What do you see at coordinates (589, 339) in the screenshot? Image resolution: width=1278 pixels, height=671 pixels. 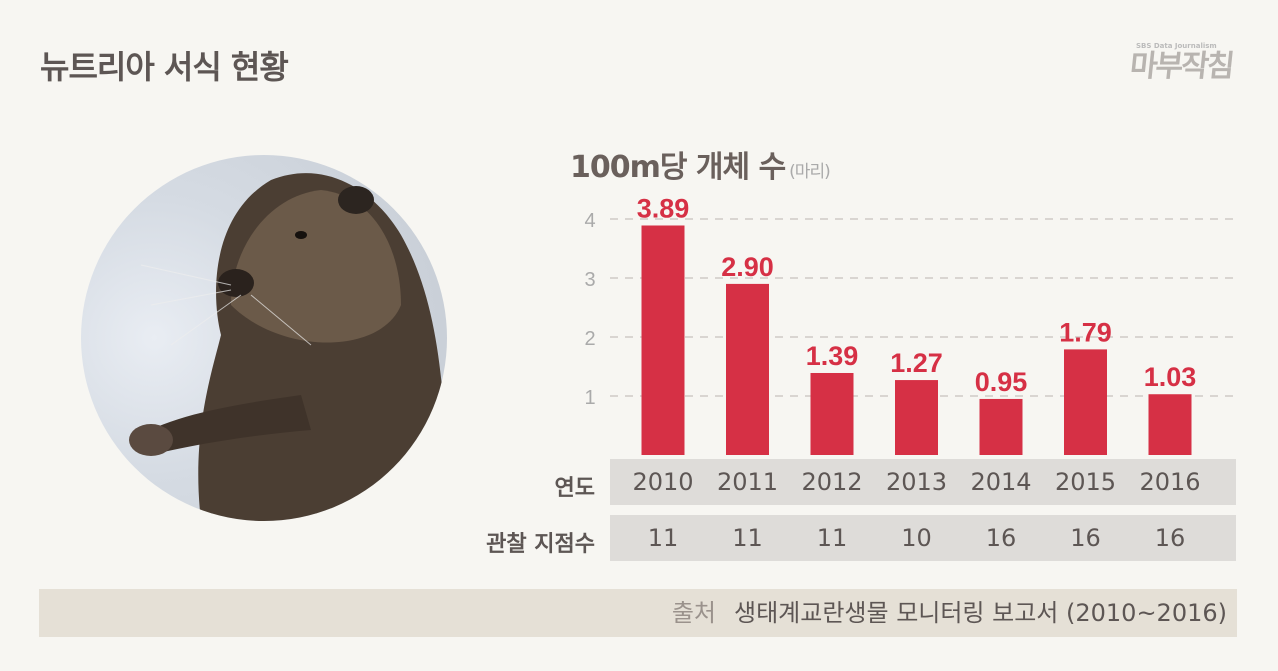 I see `y-tick-label: 2` at bounding box center [589, 339].